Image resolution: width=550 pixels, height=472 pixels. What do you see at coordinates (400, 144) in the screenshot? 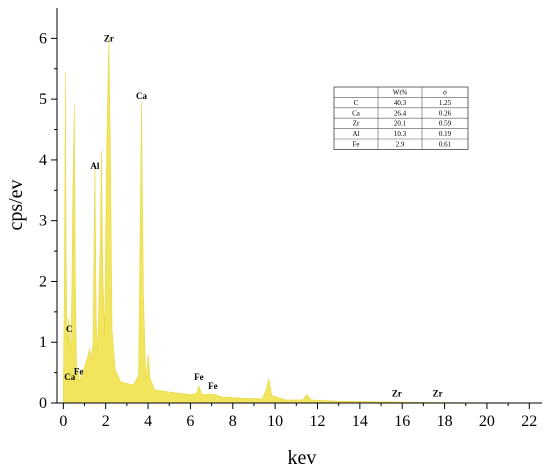
I see `table-cell: 2.9` at bounding box center [400, 144].